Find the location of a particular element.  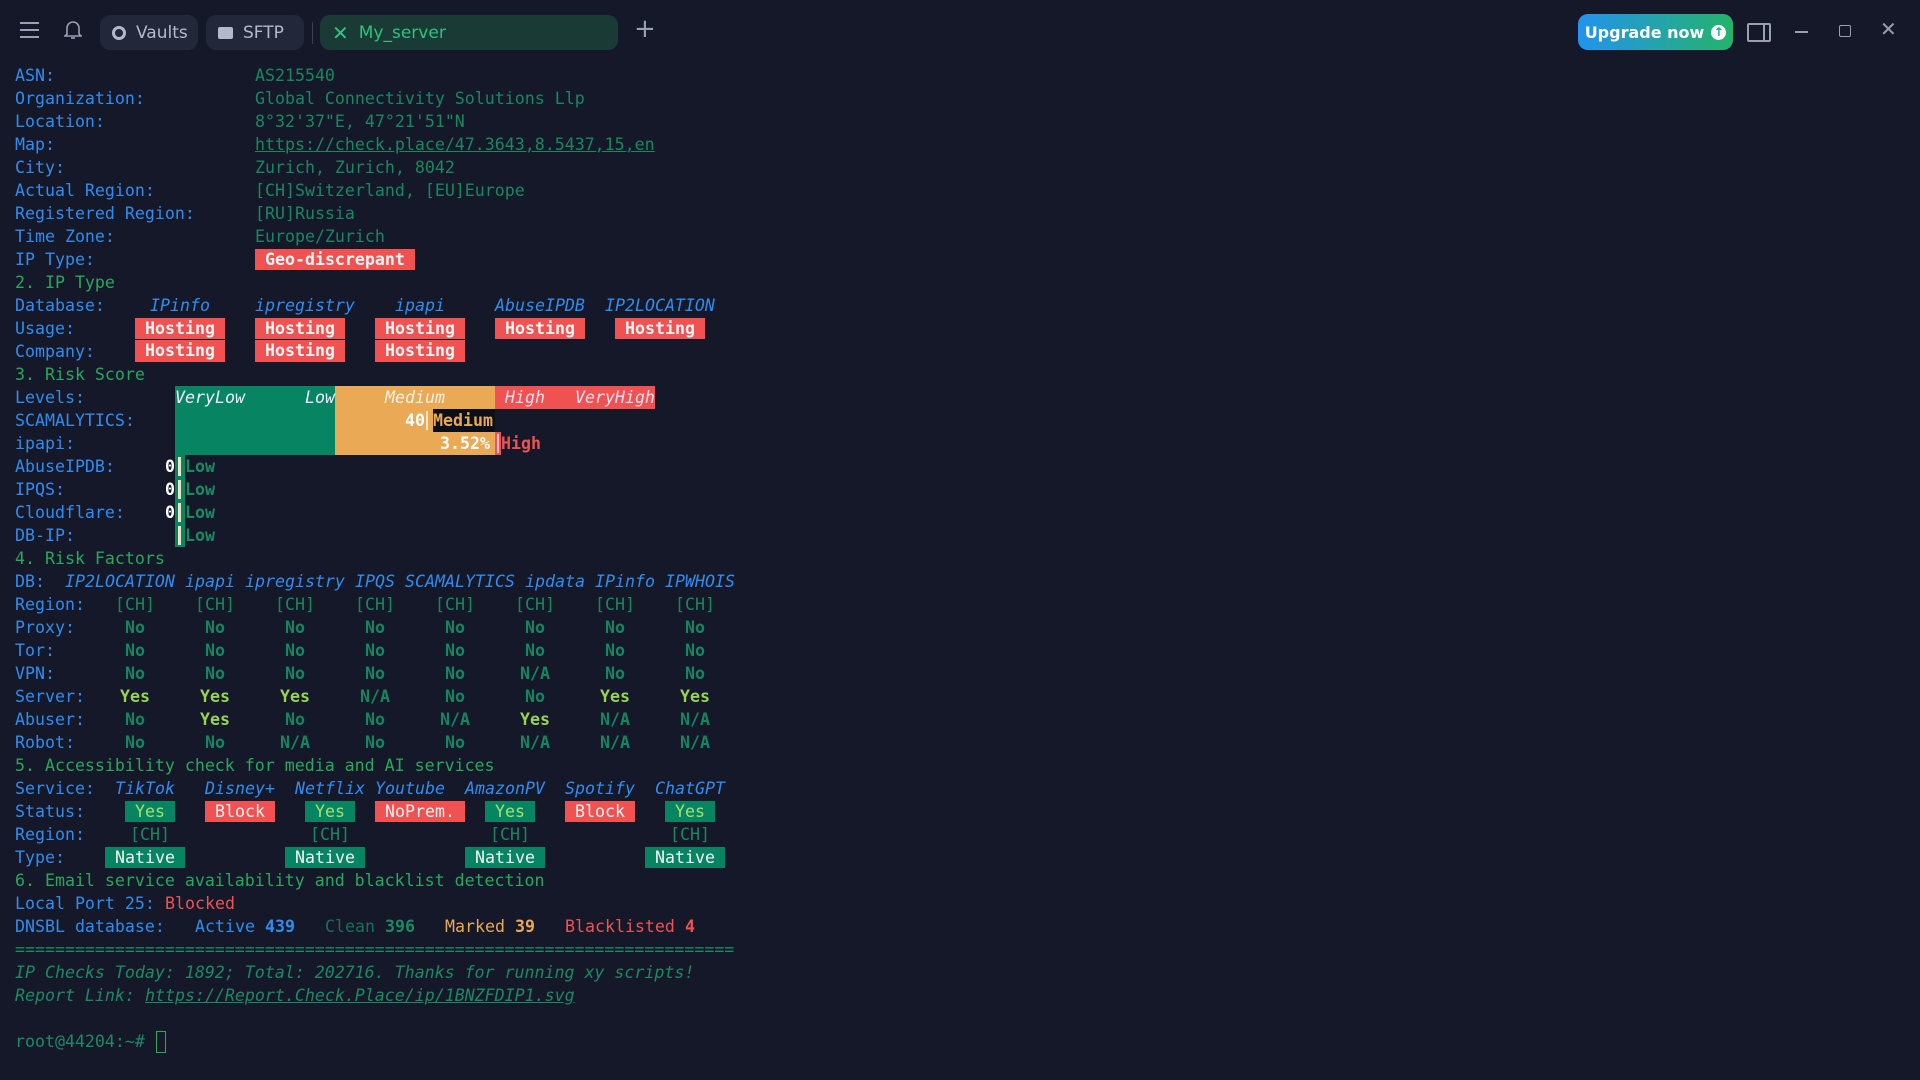

status-label: Status: is located at coordinates (50, 811).